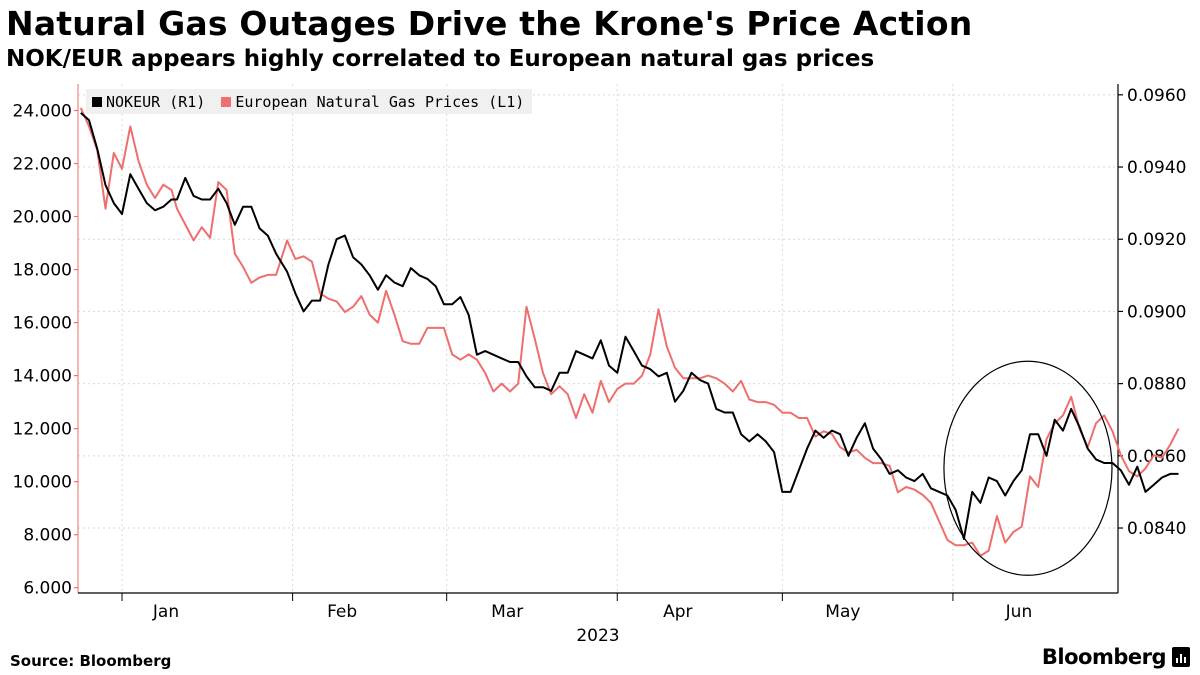 This screenshot has width=1200, height=675. What do you see at coordinates (42, 430) in the screenshot?
I see `left-tick-label: 12.000` at bounding box center [42, 430].